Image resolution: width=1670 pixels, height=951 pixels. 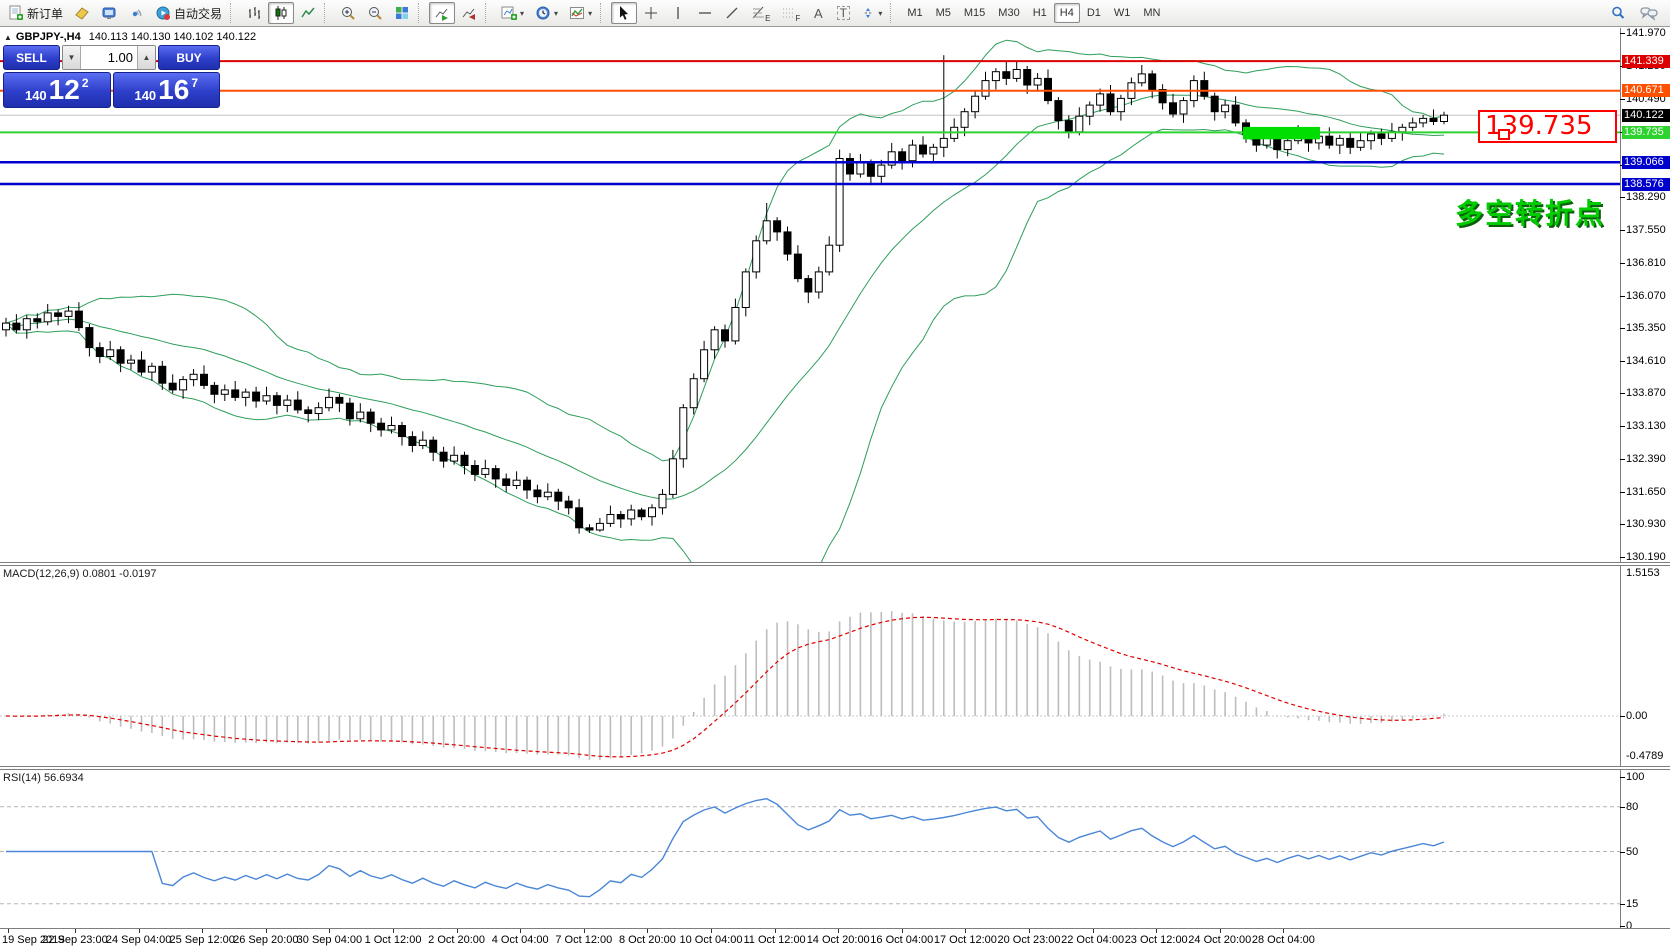 I want to click on macd-signal-line, so click(x=725, y=687).